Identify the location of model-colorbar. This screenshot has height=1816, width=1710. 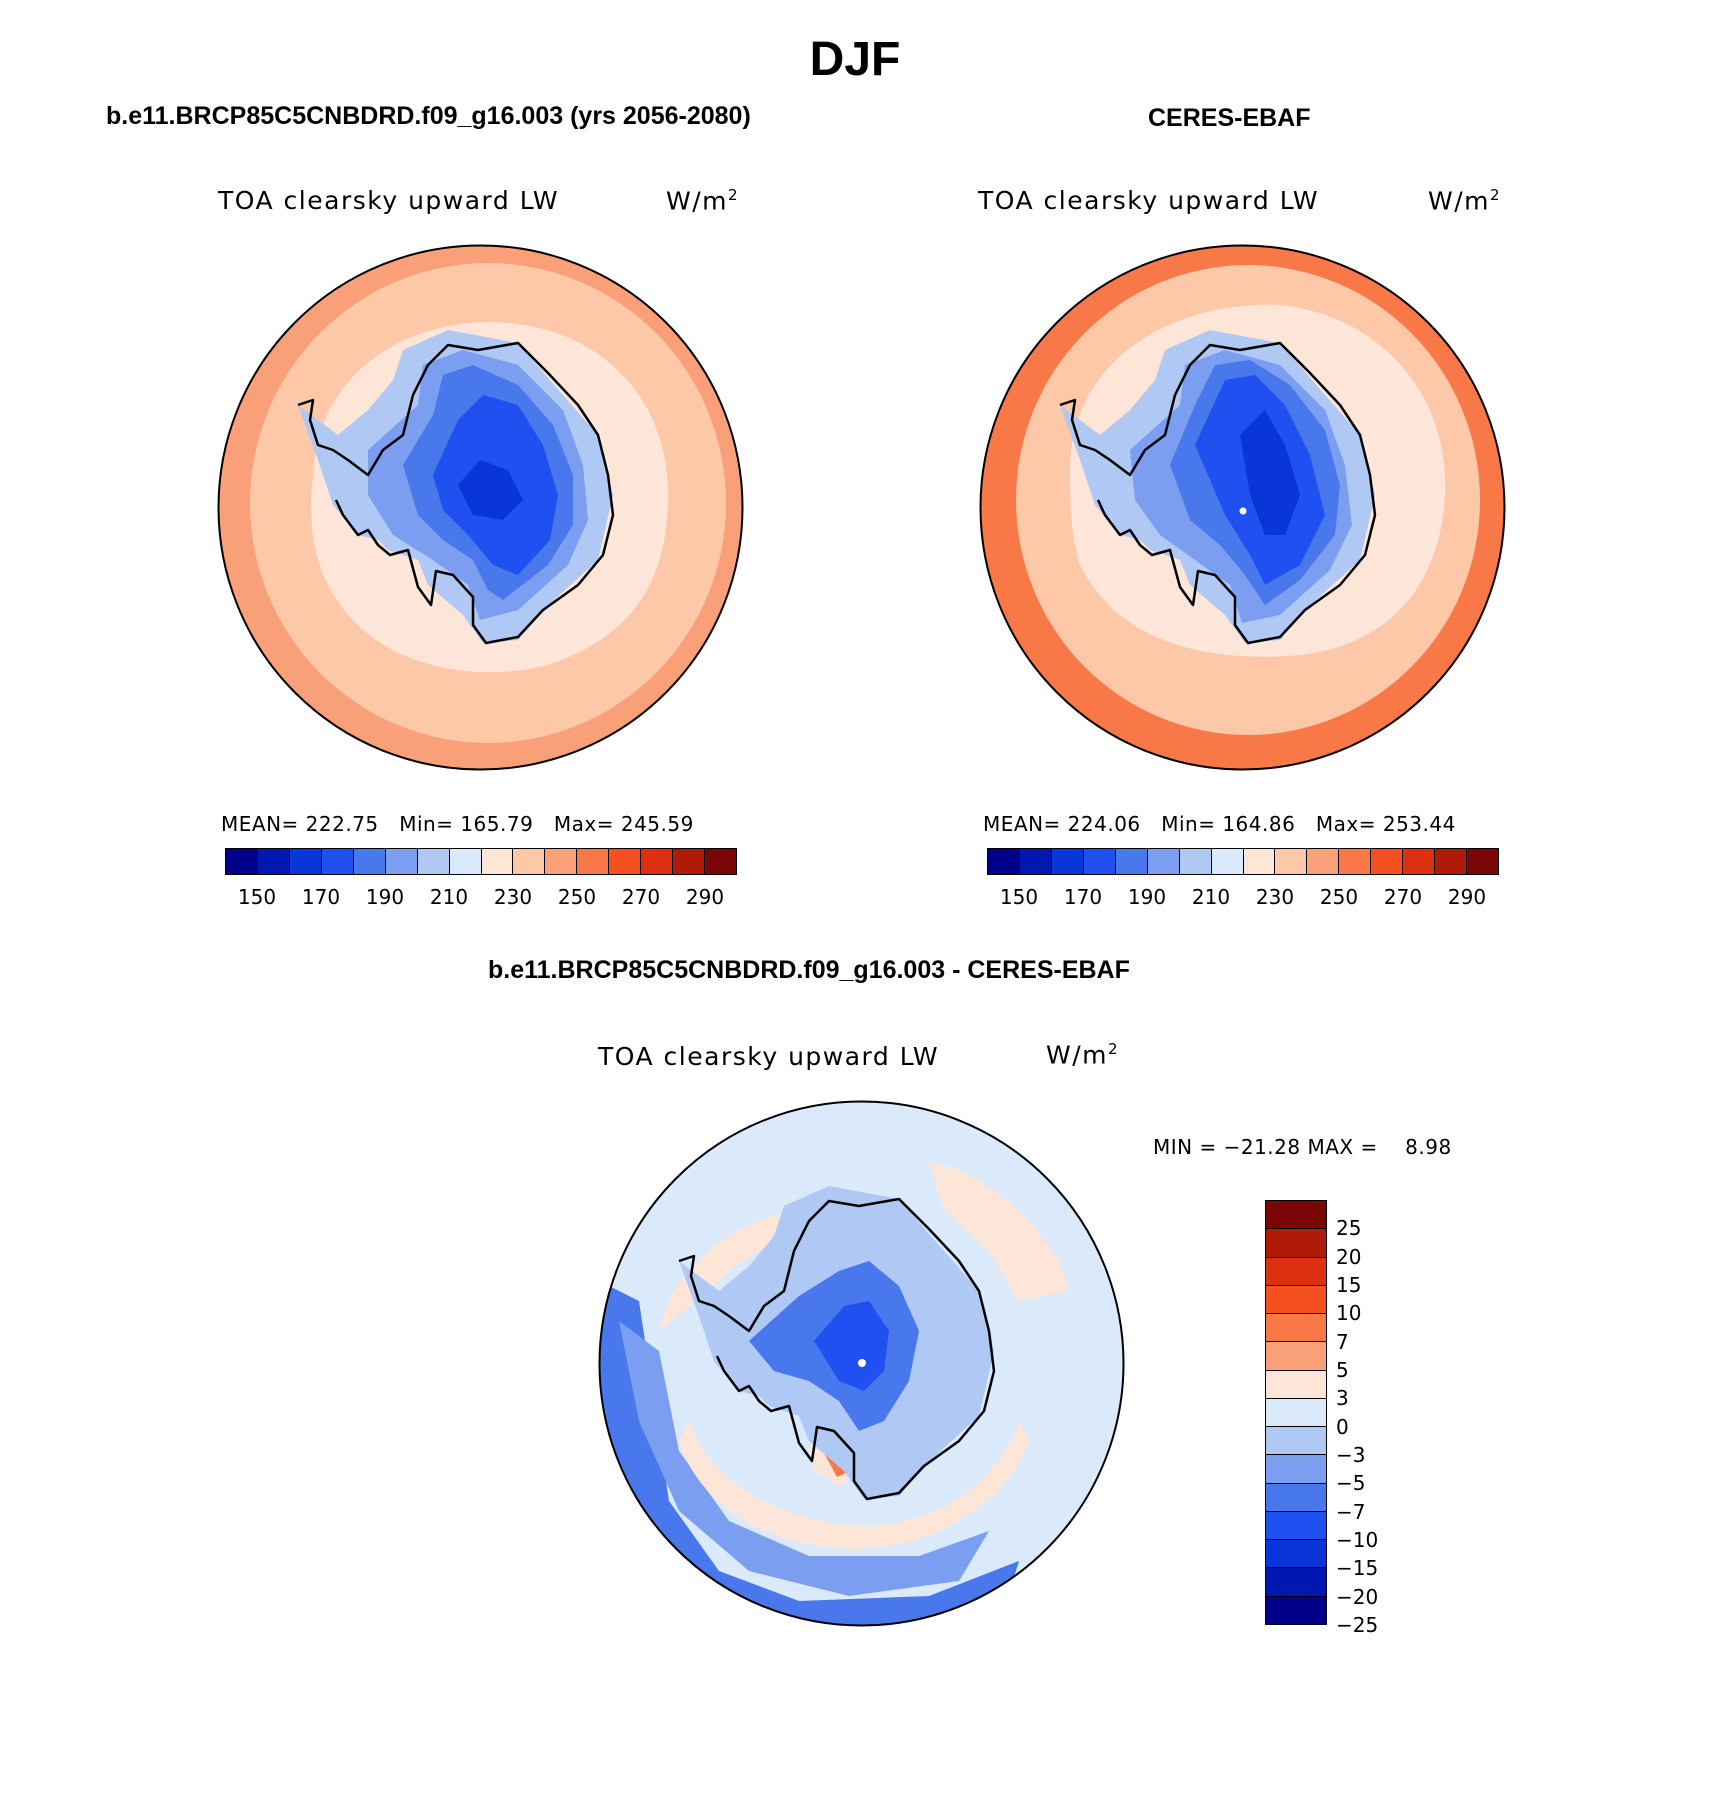
(481, 861).